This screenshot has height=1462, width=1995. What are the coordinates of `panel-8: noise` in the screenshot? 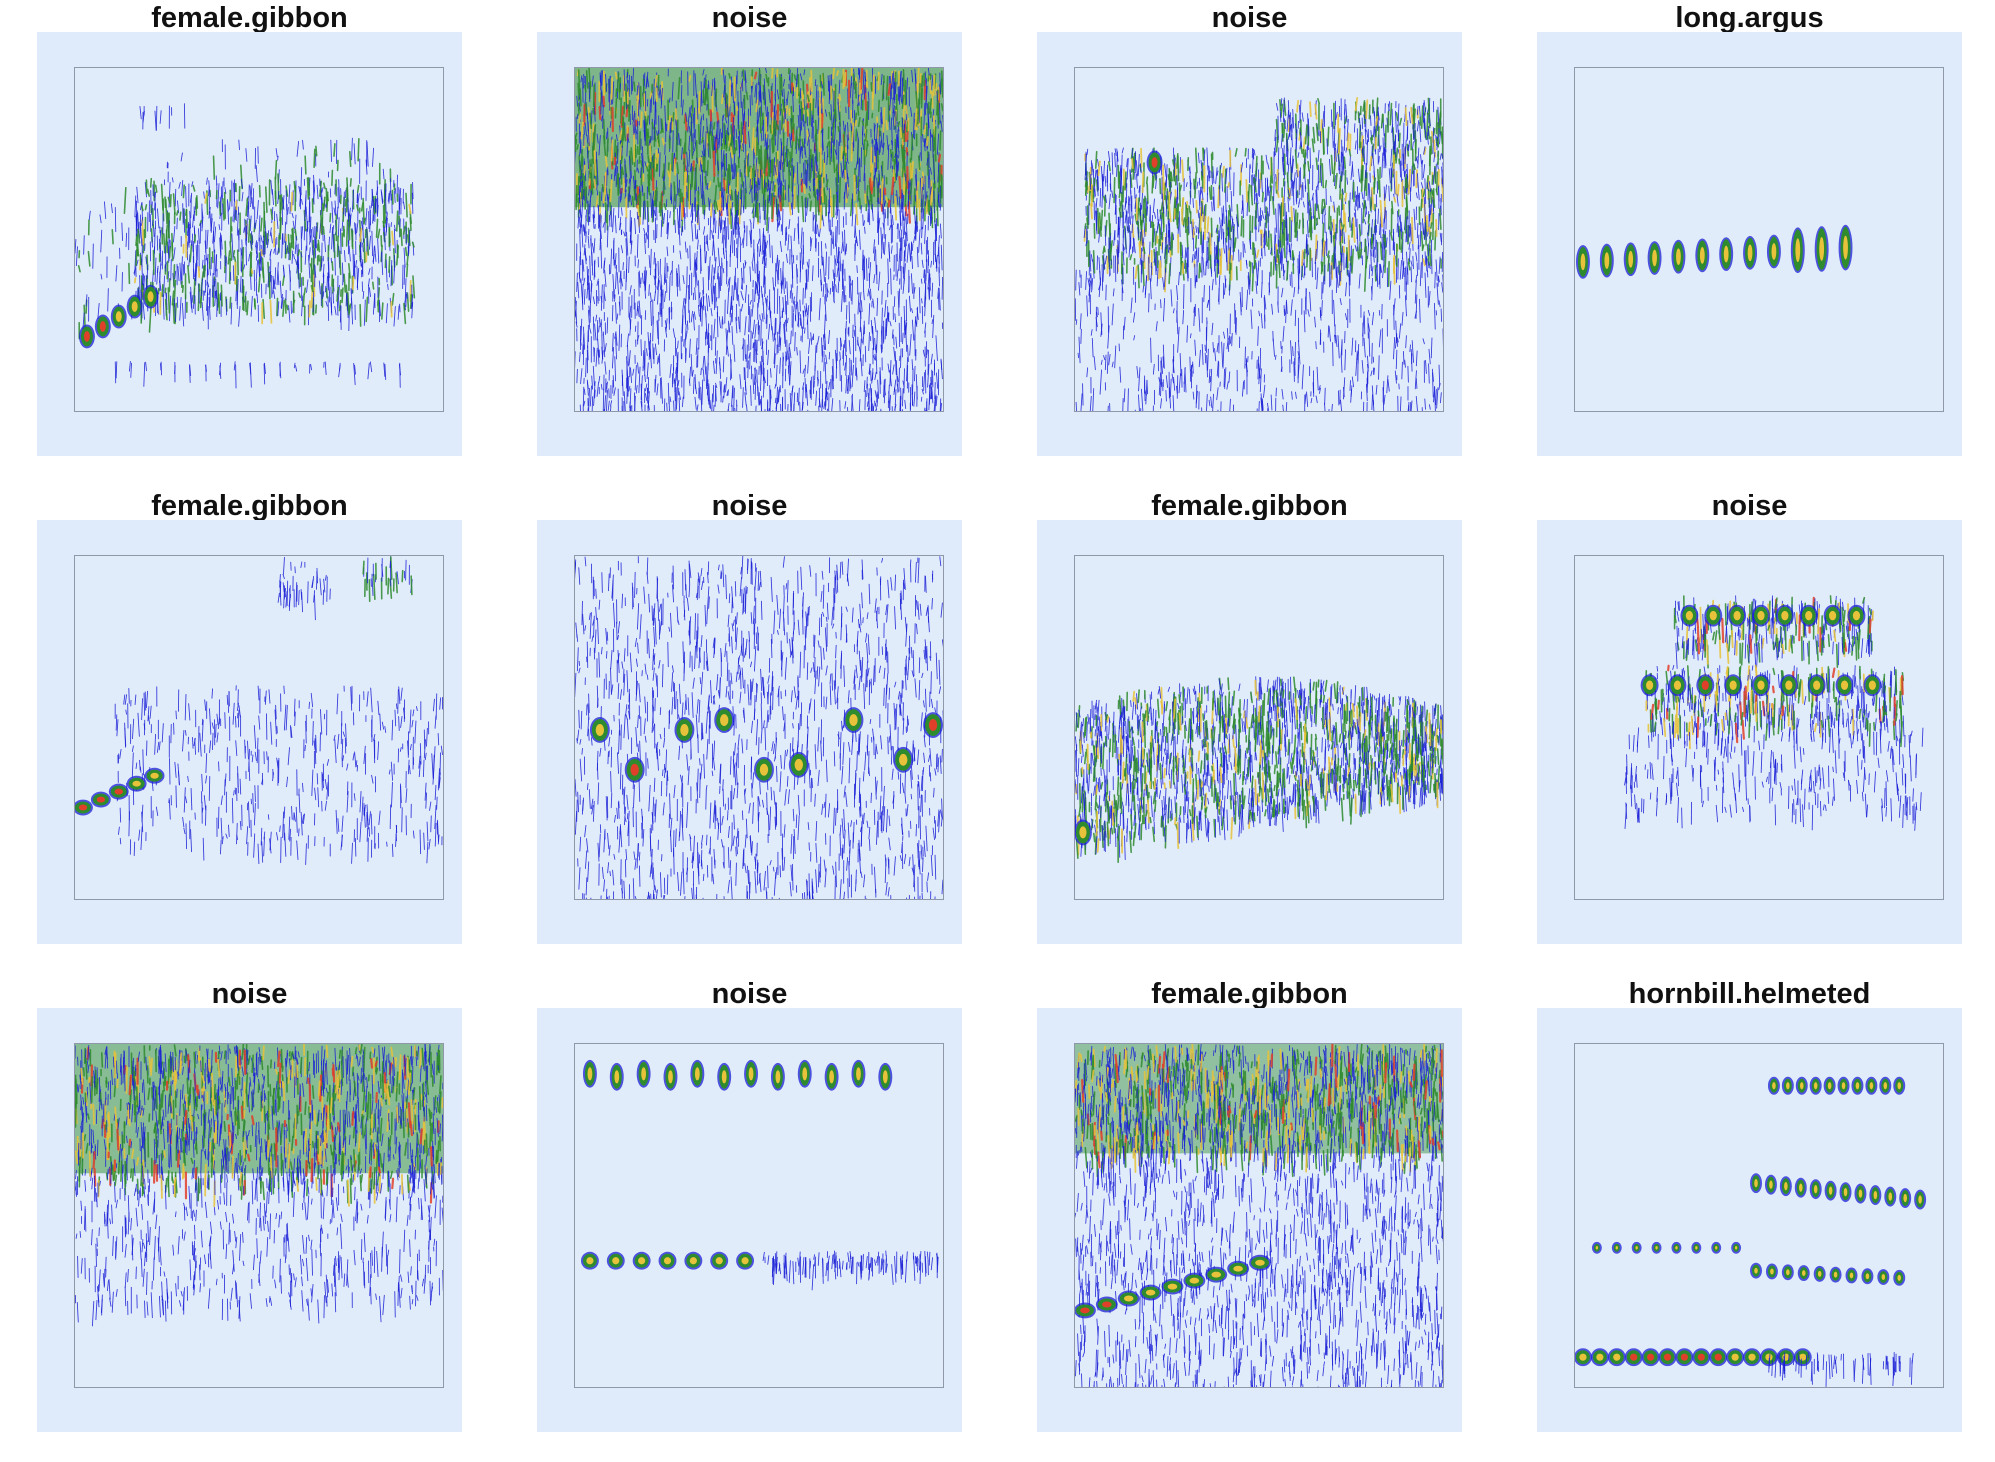 It's located at (1749, 726).